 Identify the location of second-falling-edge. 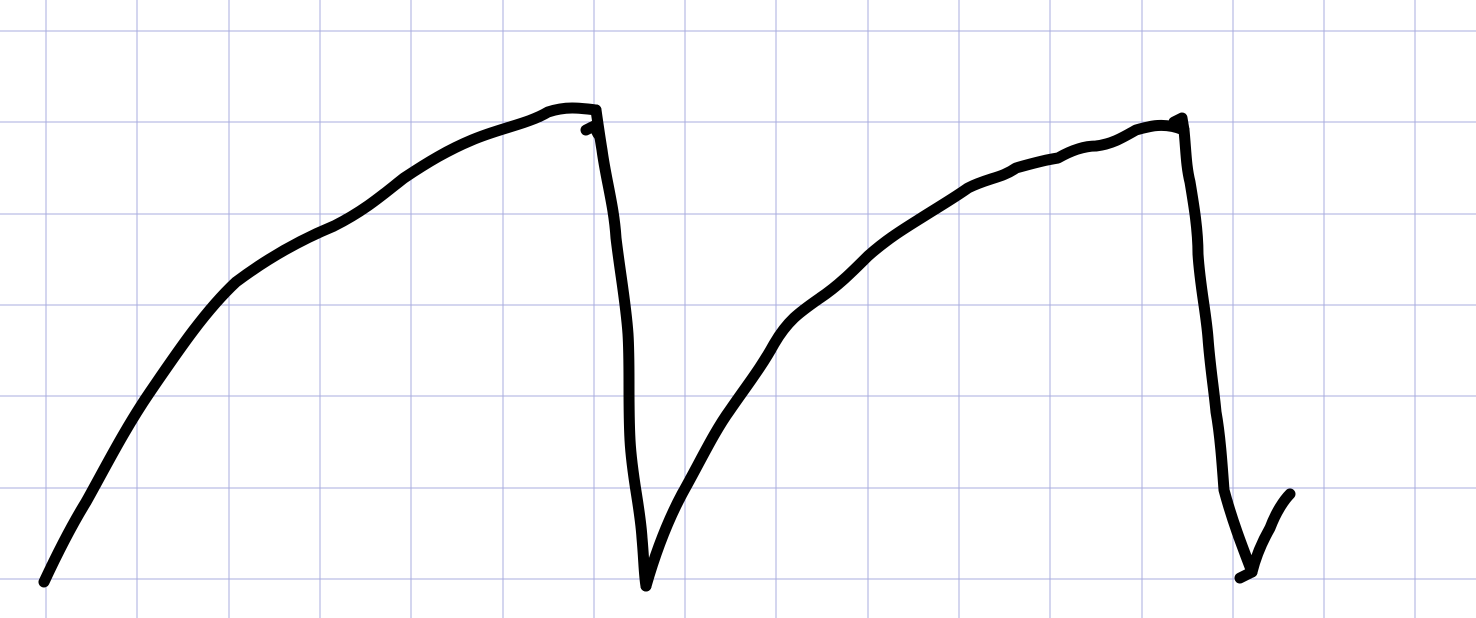
(1218, 354).